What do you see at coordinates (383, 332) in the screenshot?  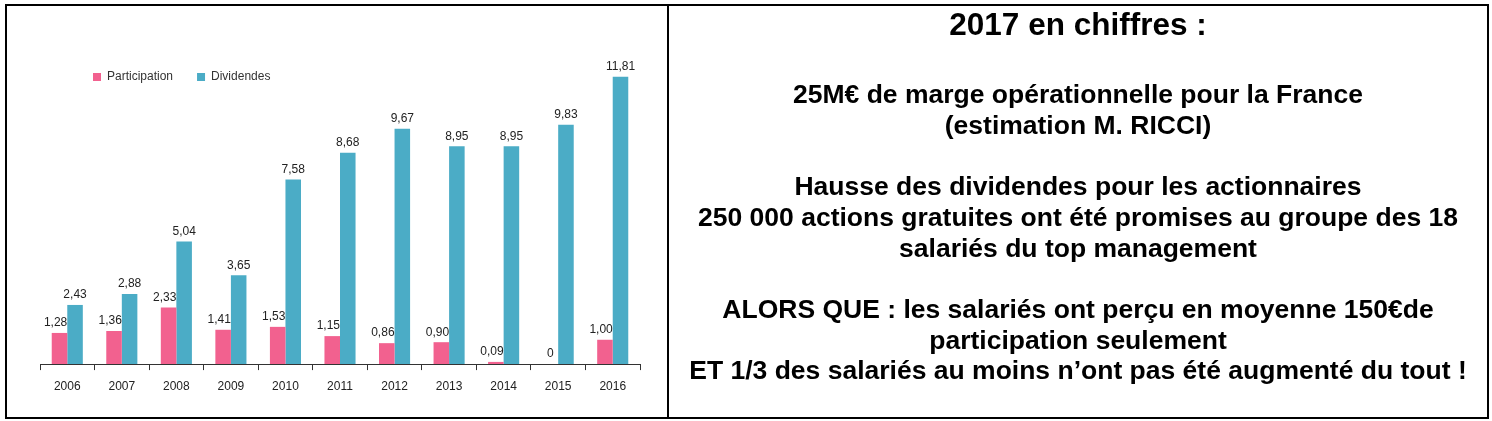 I see `data-label: 0,86` at bounding box center [383, 332].